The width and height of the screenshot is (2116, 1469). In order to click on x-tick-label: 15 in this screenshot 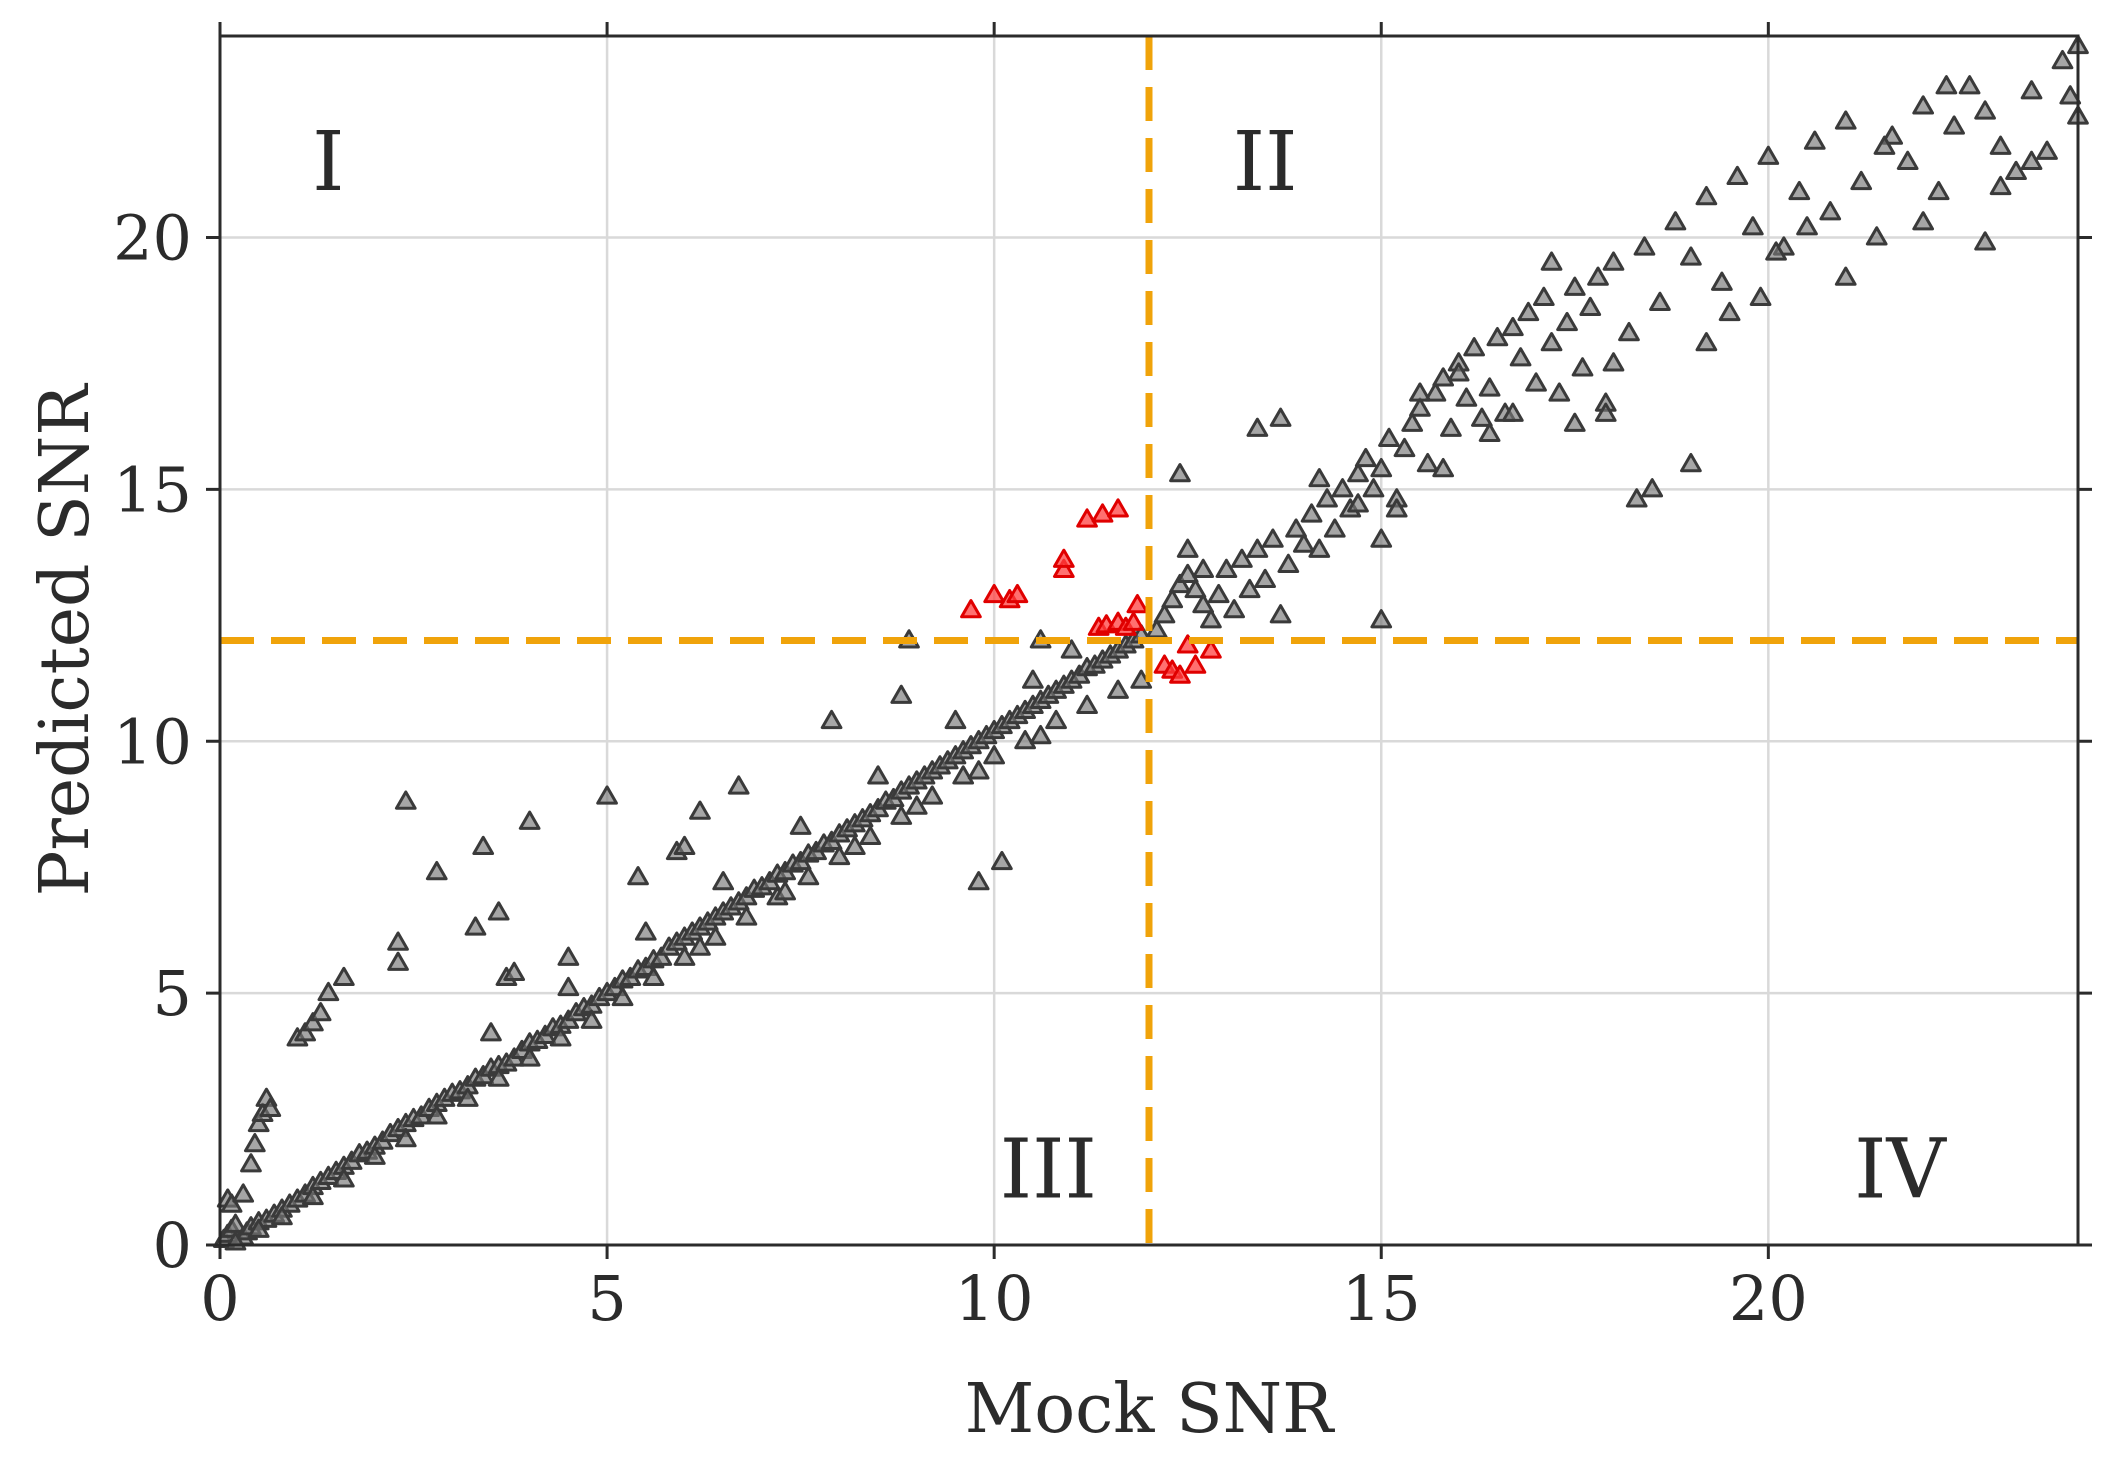, I will do `click(1381, 1298)`.